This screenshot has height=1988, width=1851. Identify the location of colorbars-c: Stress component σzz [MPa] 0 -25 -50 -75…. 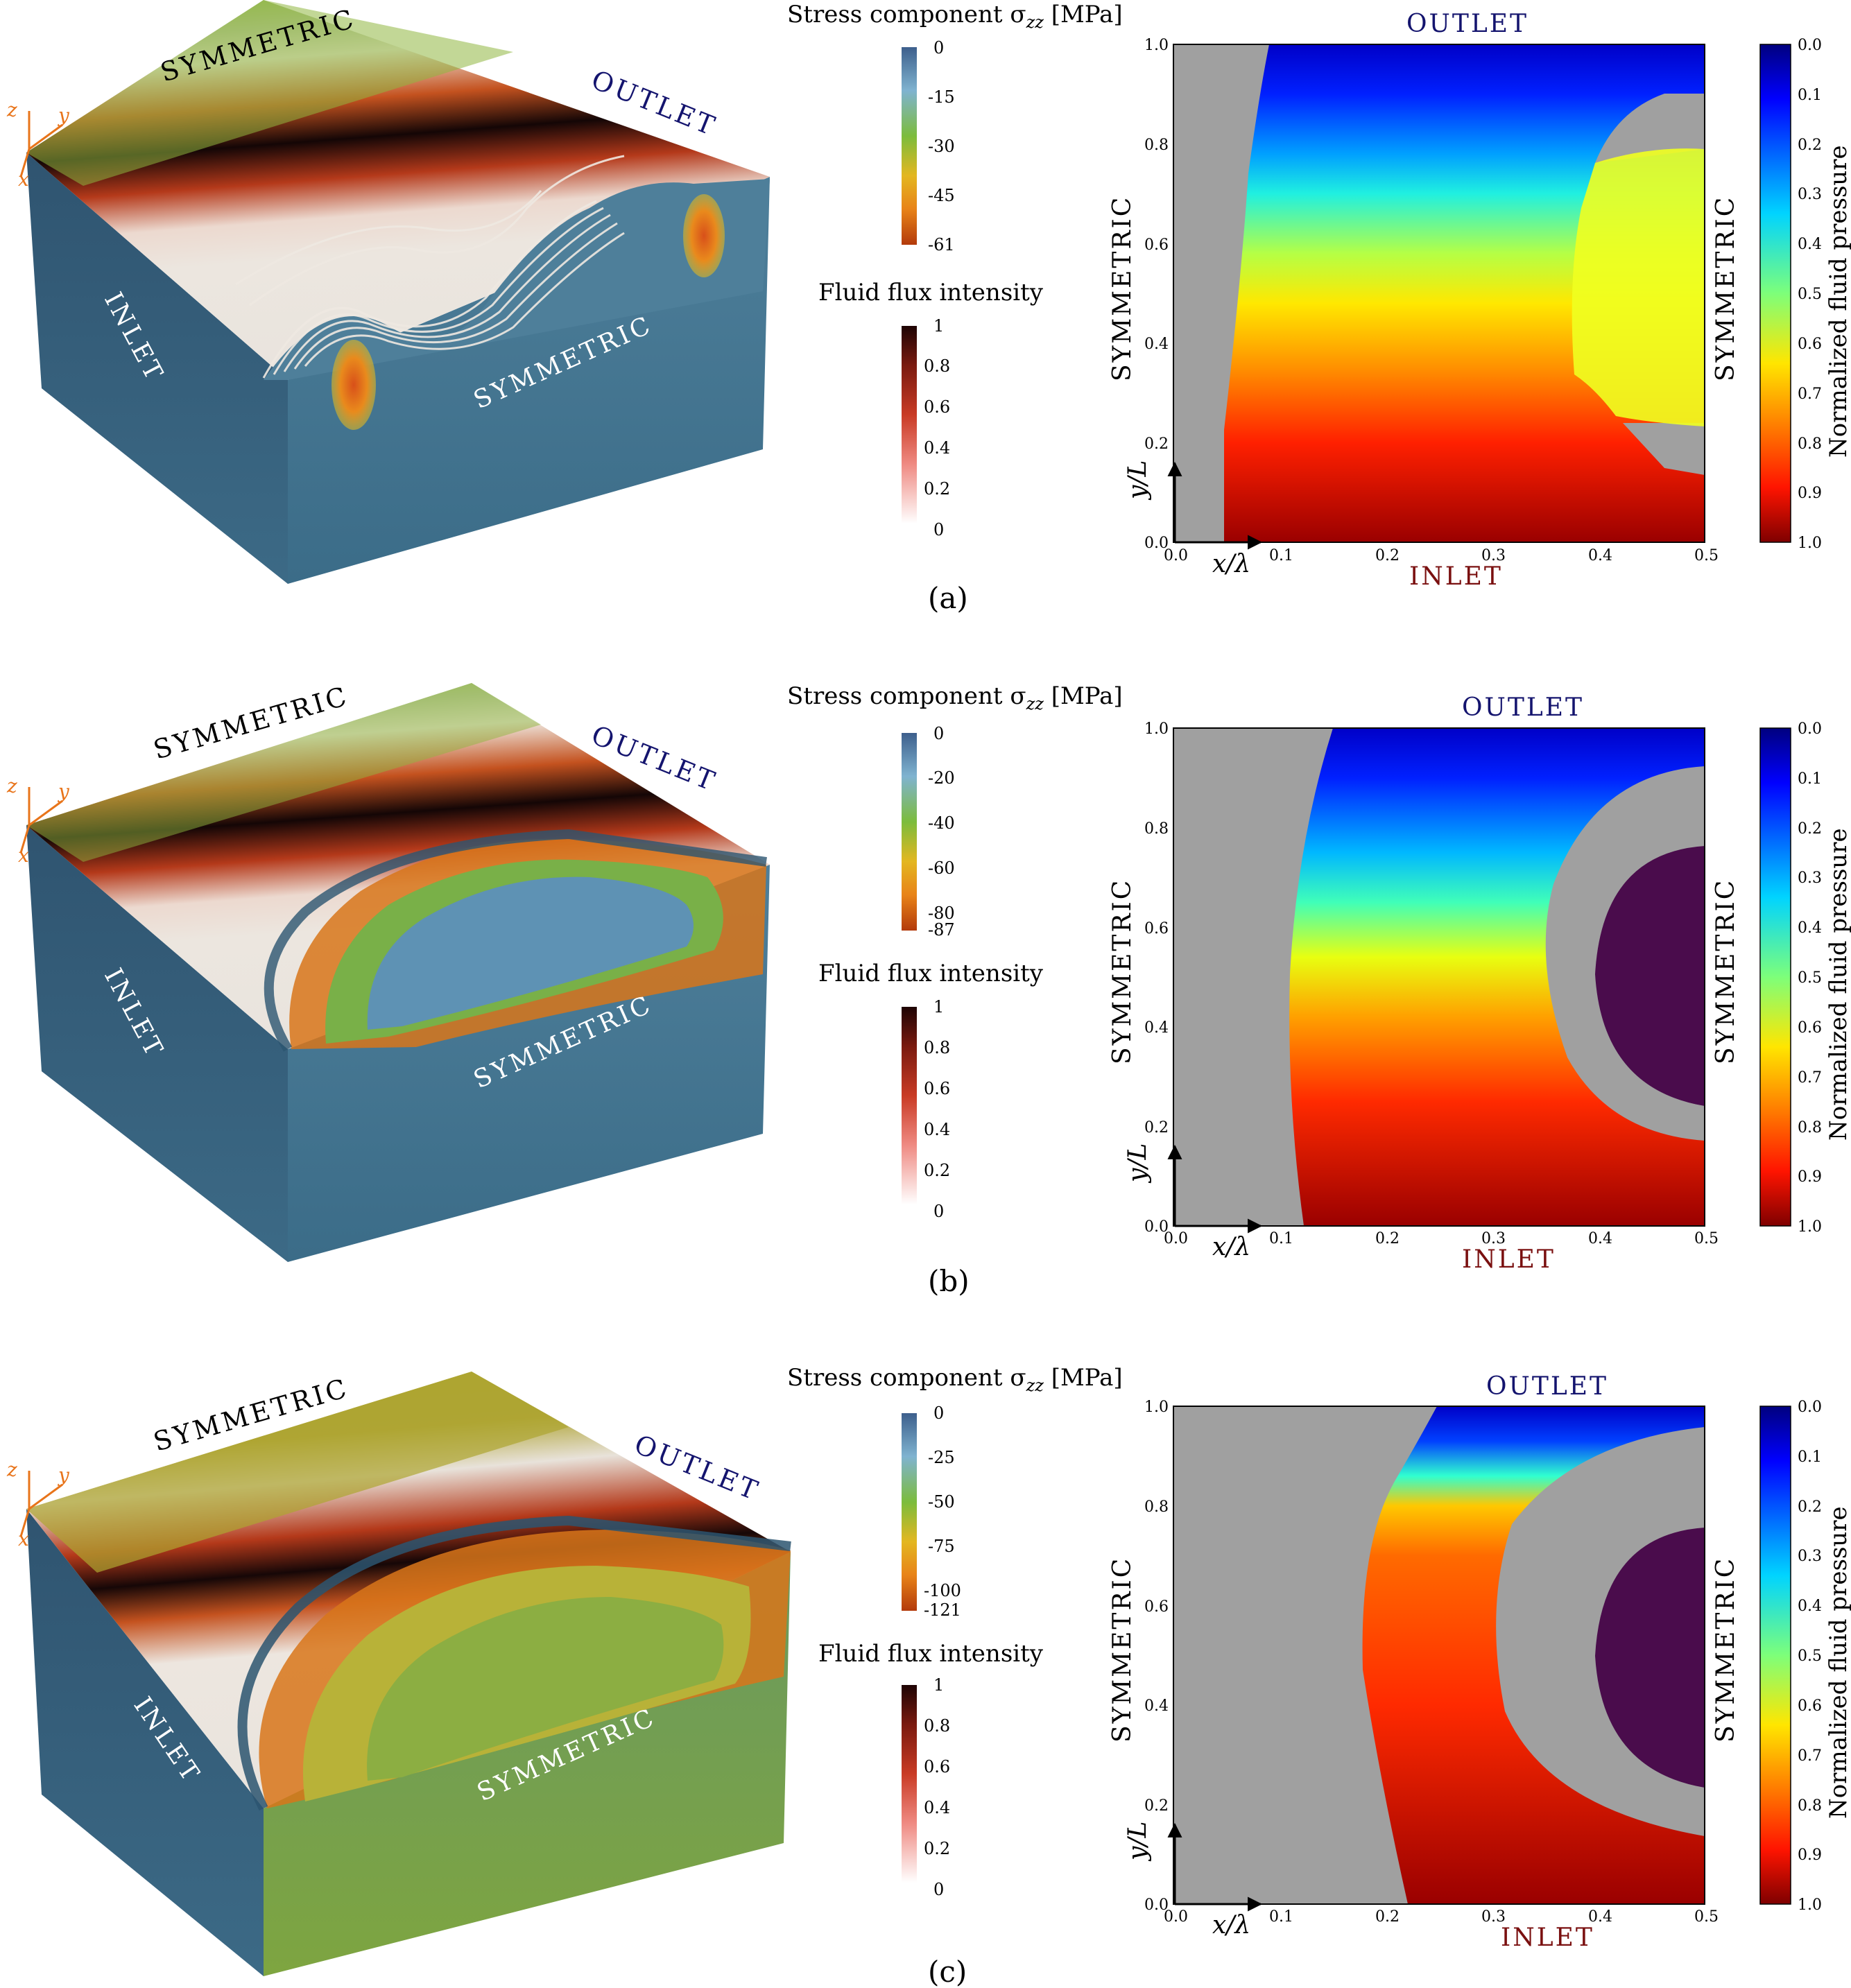
(955, 1632).